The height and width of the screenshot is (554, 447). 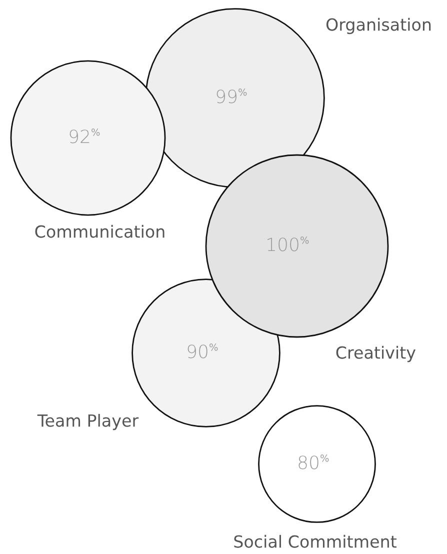 I want to click on category-label: Creativity, so click(x=376, y=354).